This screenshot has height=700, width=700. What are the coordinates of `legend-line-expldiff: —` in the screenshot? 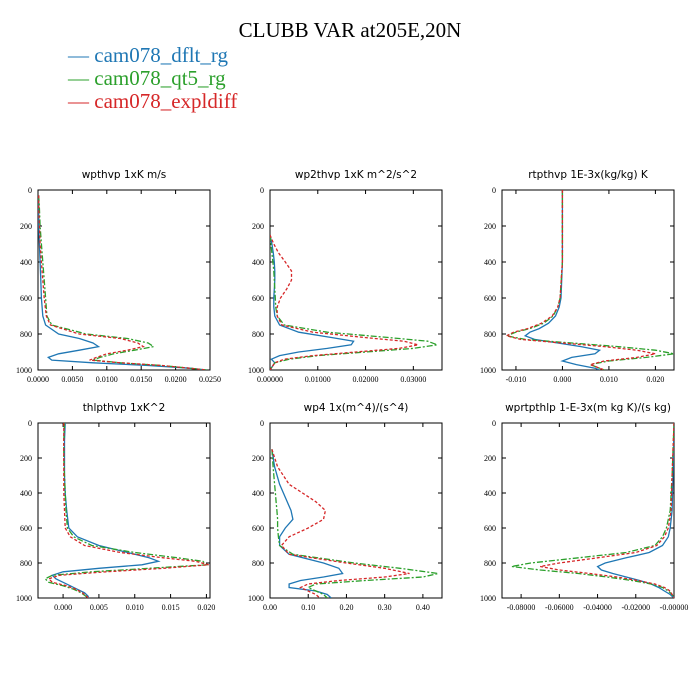 It's located at (81, 101).